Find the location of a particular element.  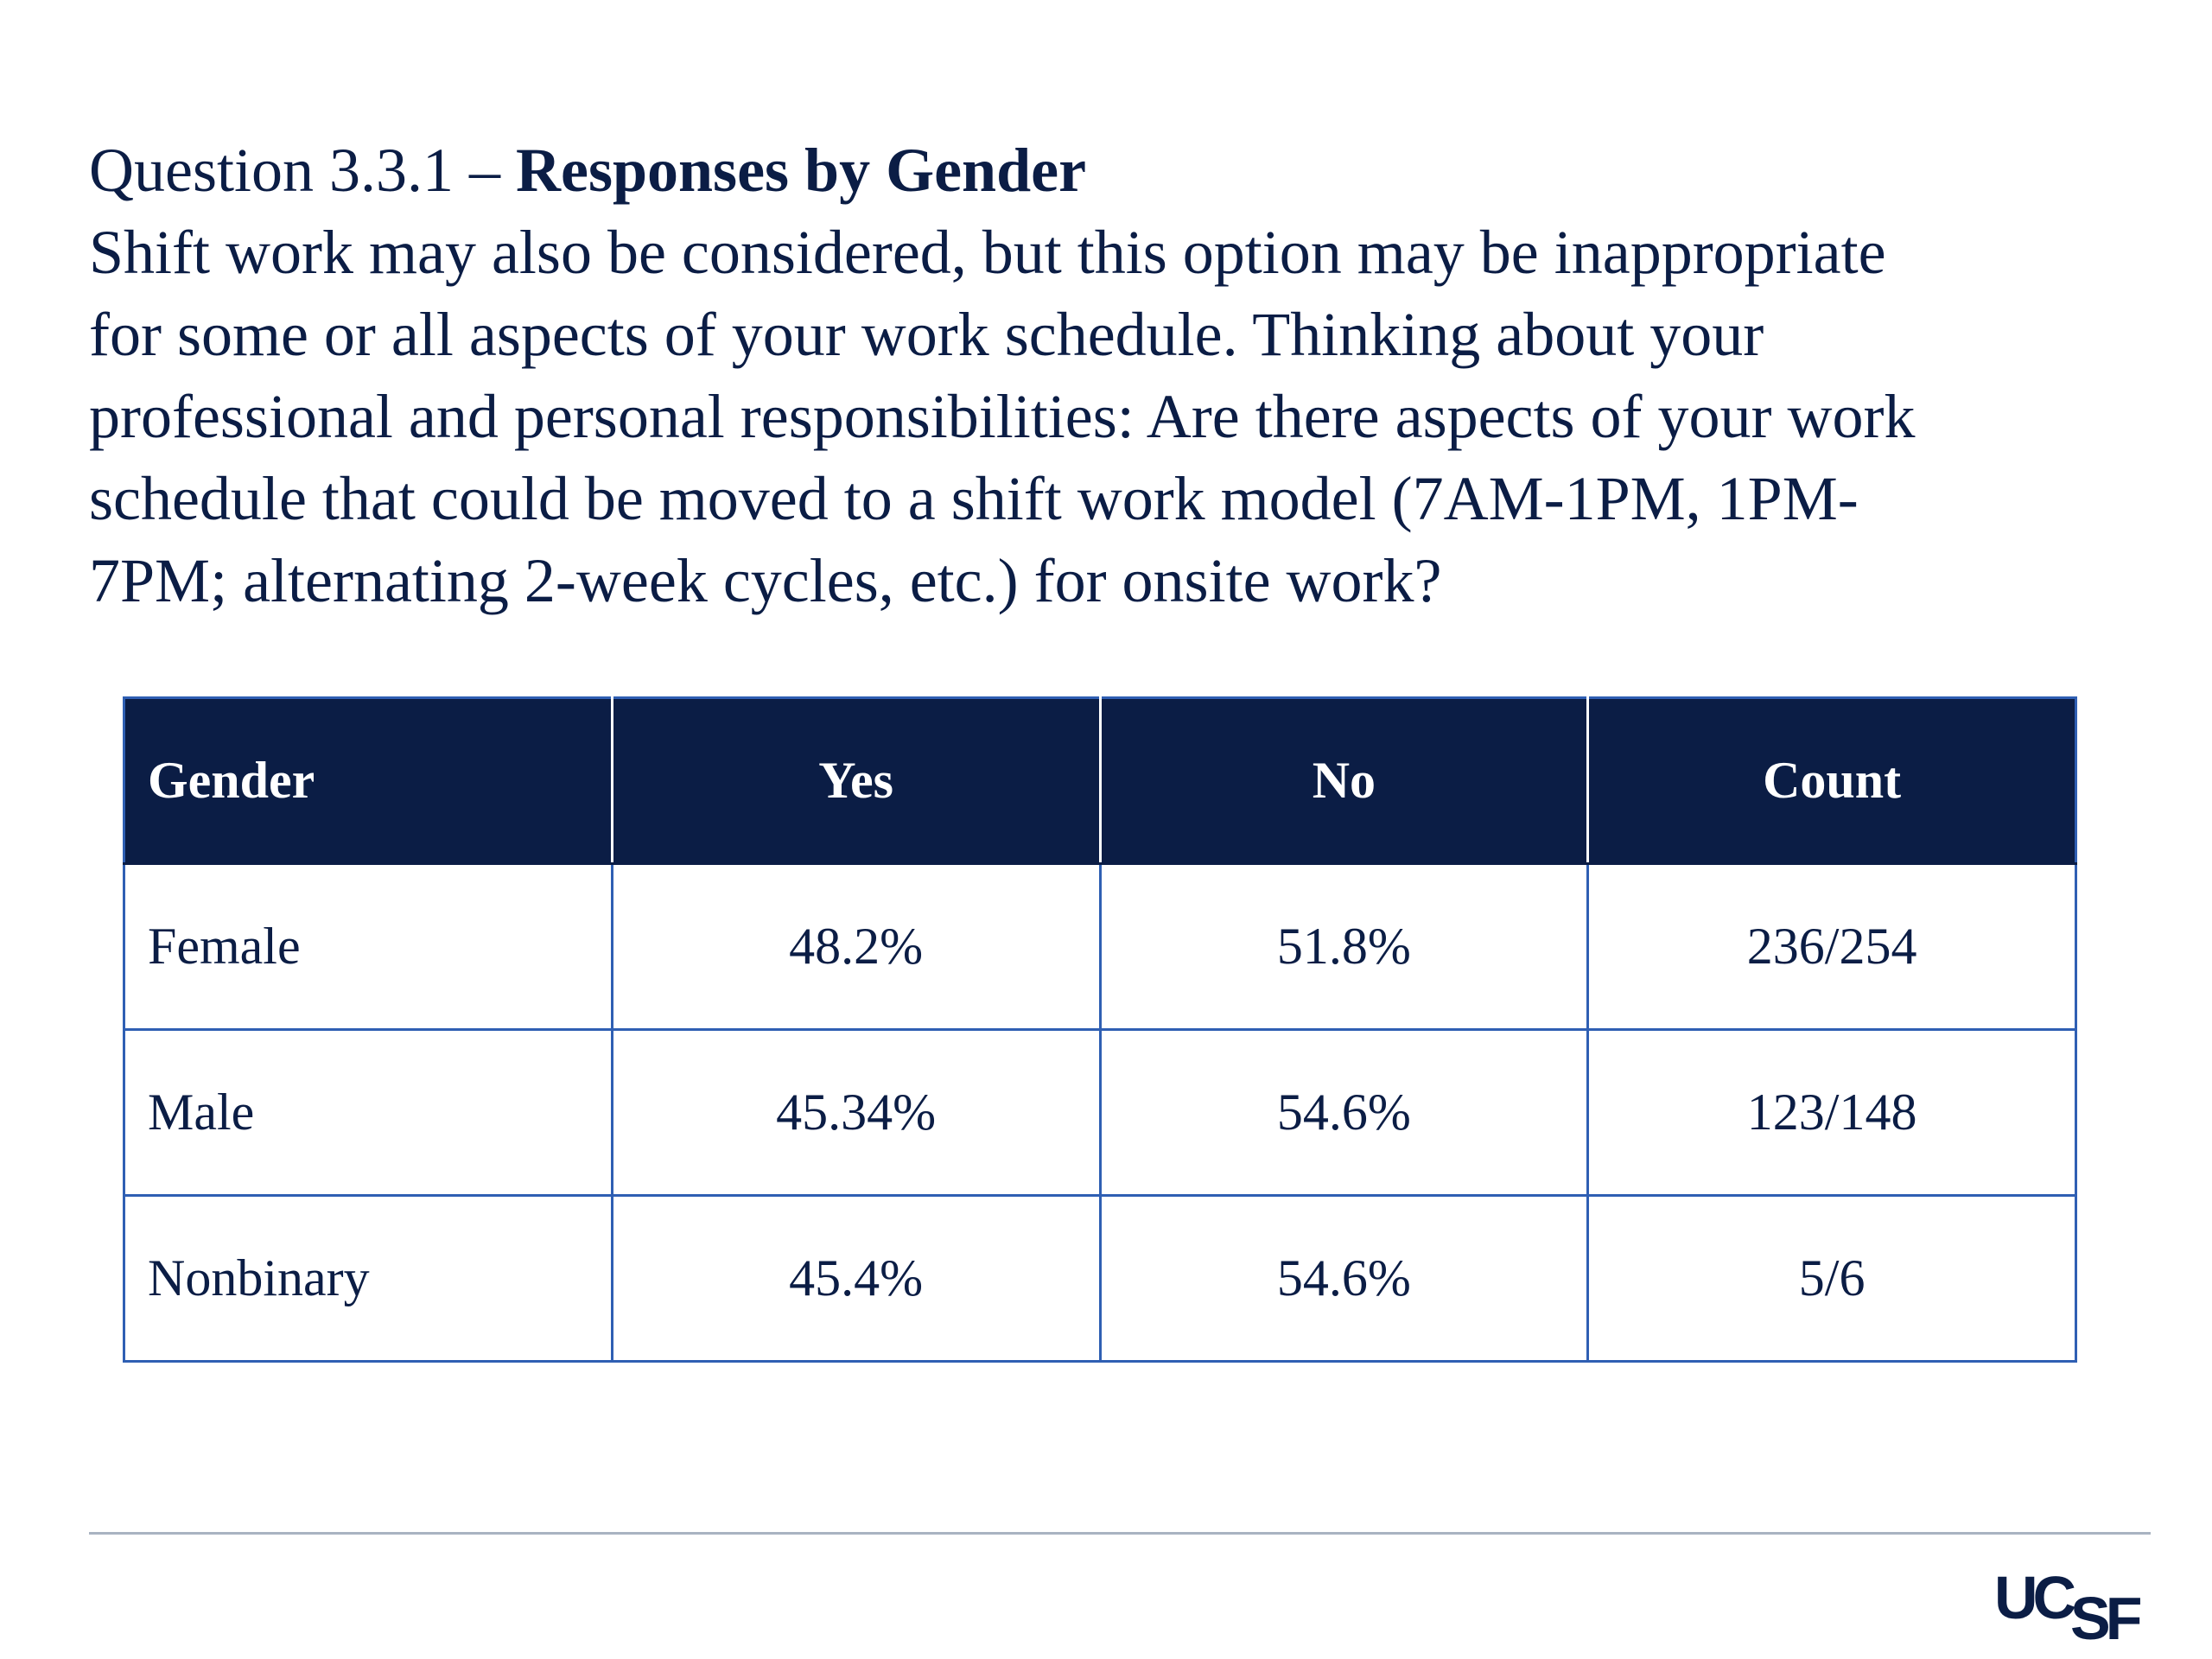

column-header-count: Count is located at coordinates (1831, 780).